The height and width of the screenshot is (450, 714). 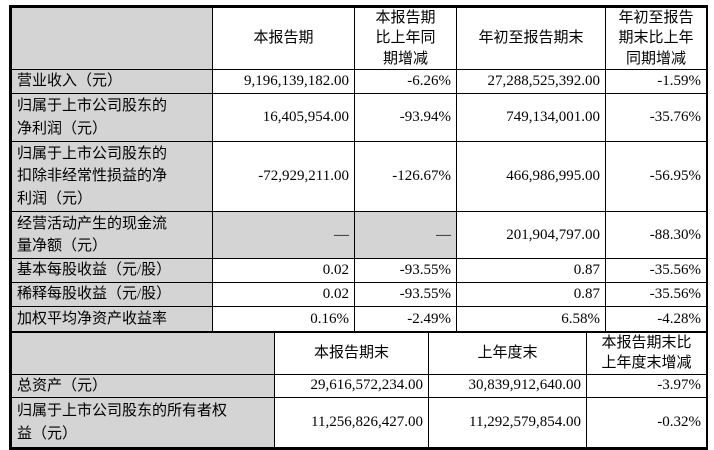 What do you see at coordinates (283, 38) in the screenshot?
I see `header-current-period: 本报告期` at bounding box center [283, 38].